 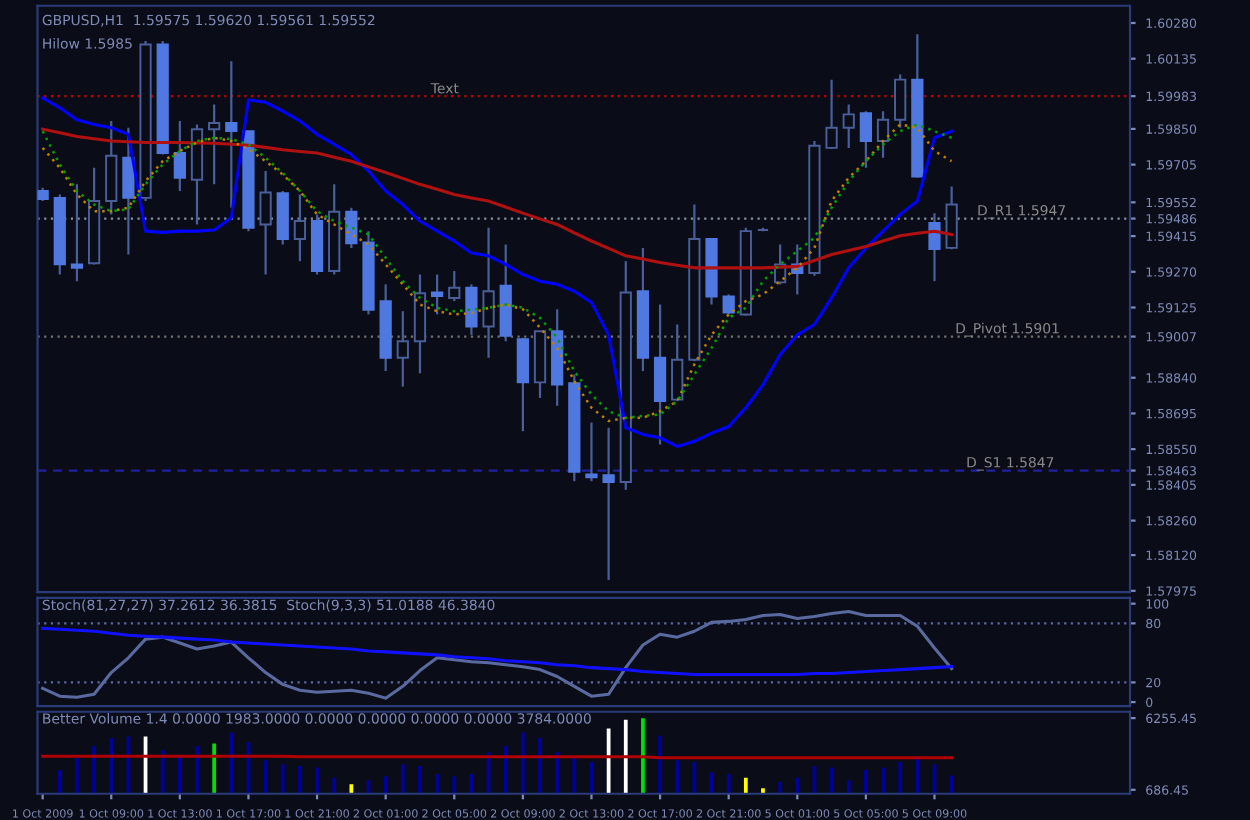 What do you see at coordinates (497, 651) in the screenshot?
I see `line-series` at bounding box center [497, 651].